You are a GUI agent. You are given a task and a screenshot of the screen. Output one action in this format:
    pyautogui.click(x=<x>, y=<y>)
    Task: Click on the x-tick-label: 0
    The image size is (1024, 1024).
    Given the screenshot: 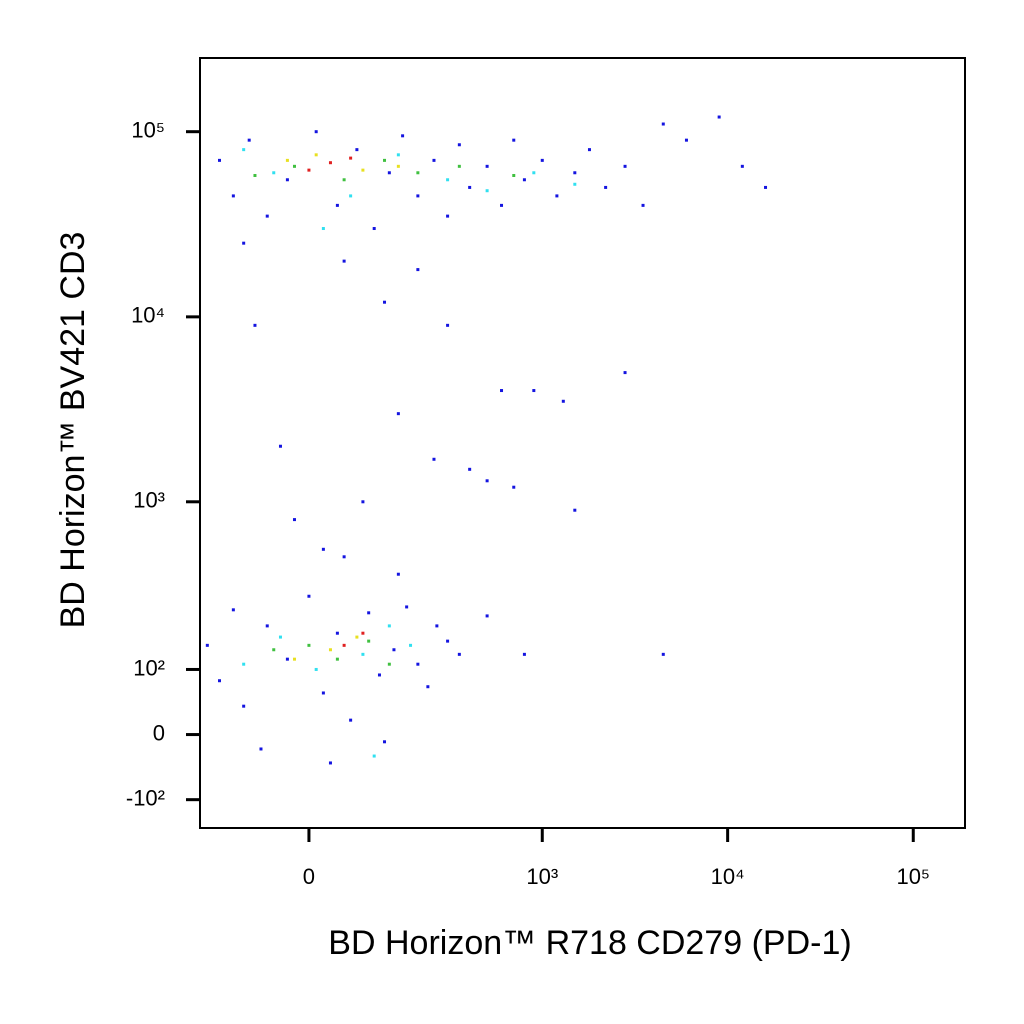 What is the action you would take?
    pyautogui.click(x=309, y=876)
    